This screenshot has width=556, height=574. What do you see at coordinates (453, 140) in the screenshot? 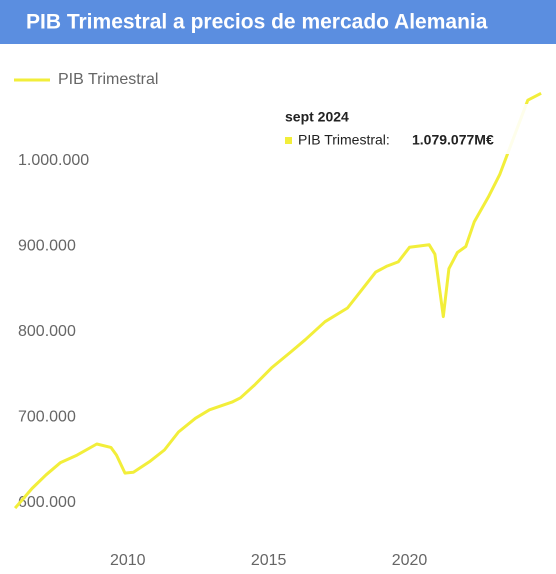
I see `tooltip-value: 1.079.077M€` at bounding box center [453, 140].